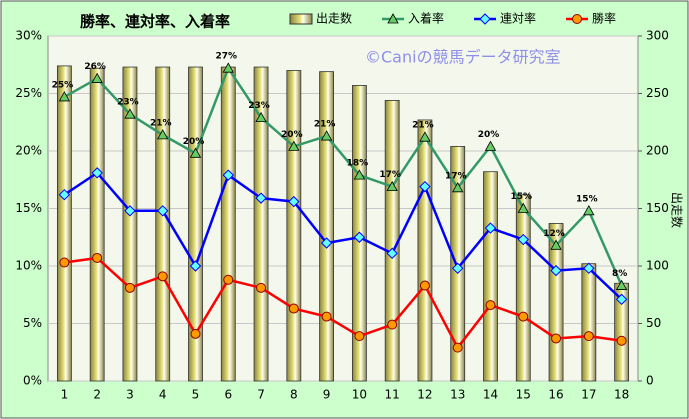 The height and width of the screenshot is (419, 689). I want to click on y2-tick-label: 200, so click(657, 151).